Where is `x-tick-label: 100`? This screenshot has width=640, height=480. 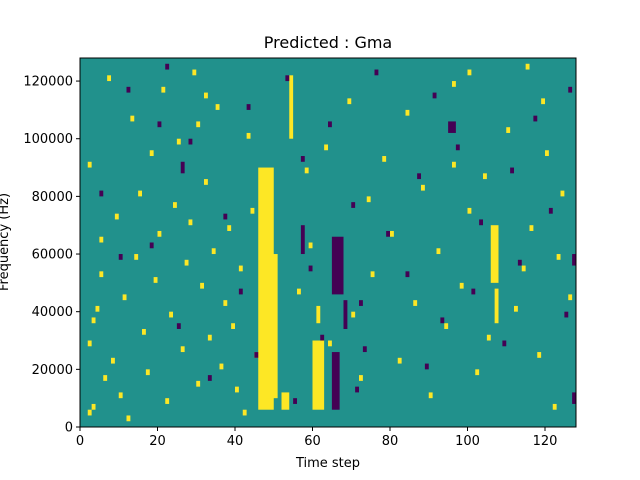
x-tick-label: 100 is located at coordinates (467, 441).